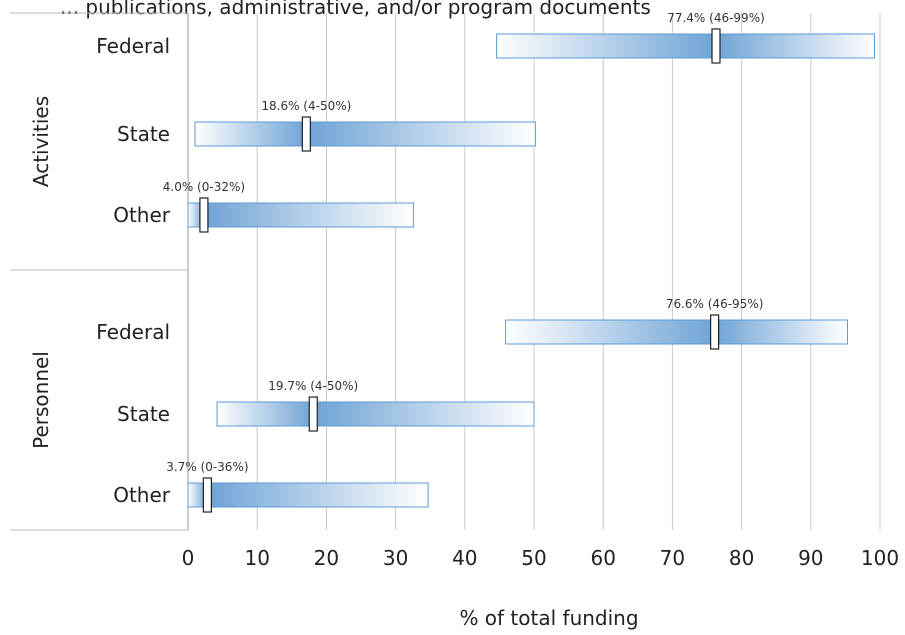 The width and height of the screenshot is (905, 635). What do you see at coordinates (204, 187) in the screenshot?
I see `data-label: 4.0% (0-32%)` at bounding box center [204, 187].